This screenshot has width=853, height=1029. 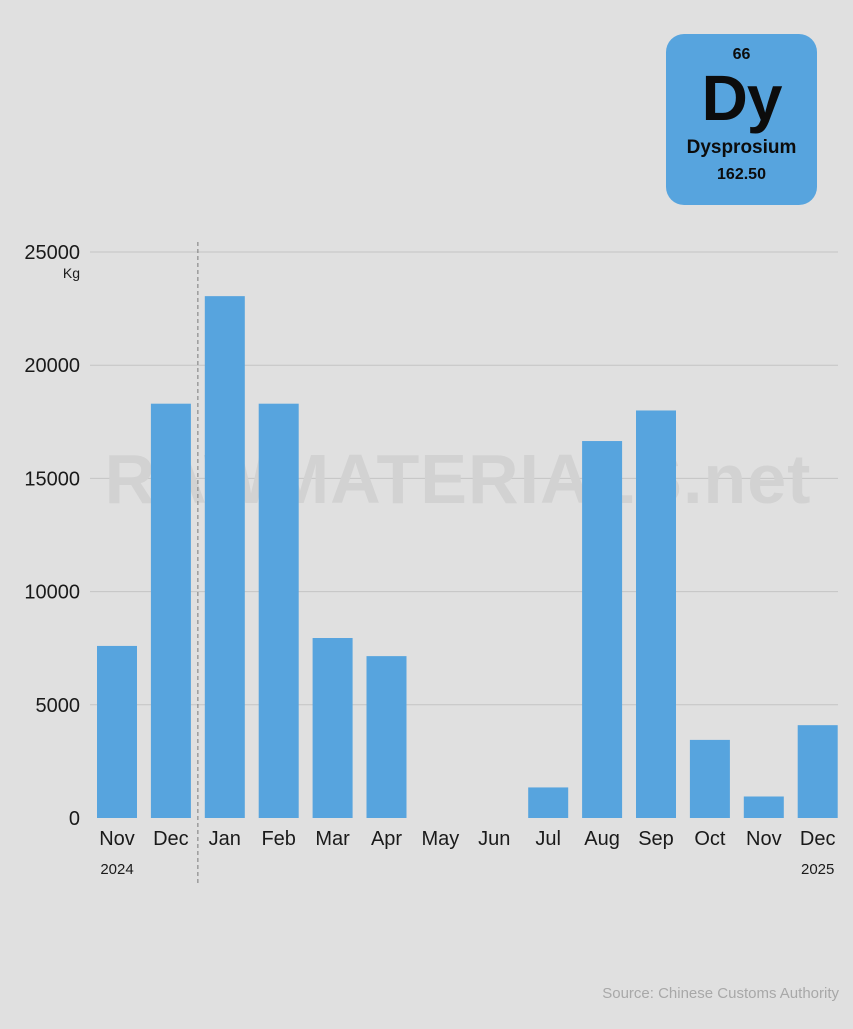 I want to click on x-tick-label: Oct, so click(x=710, y=839).